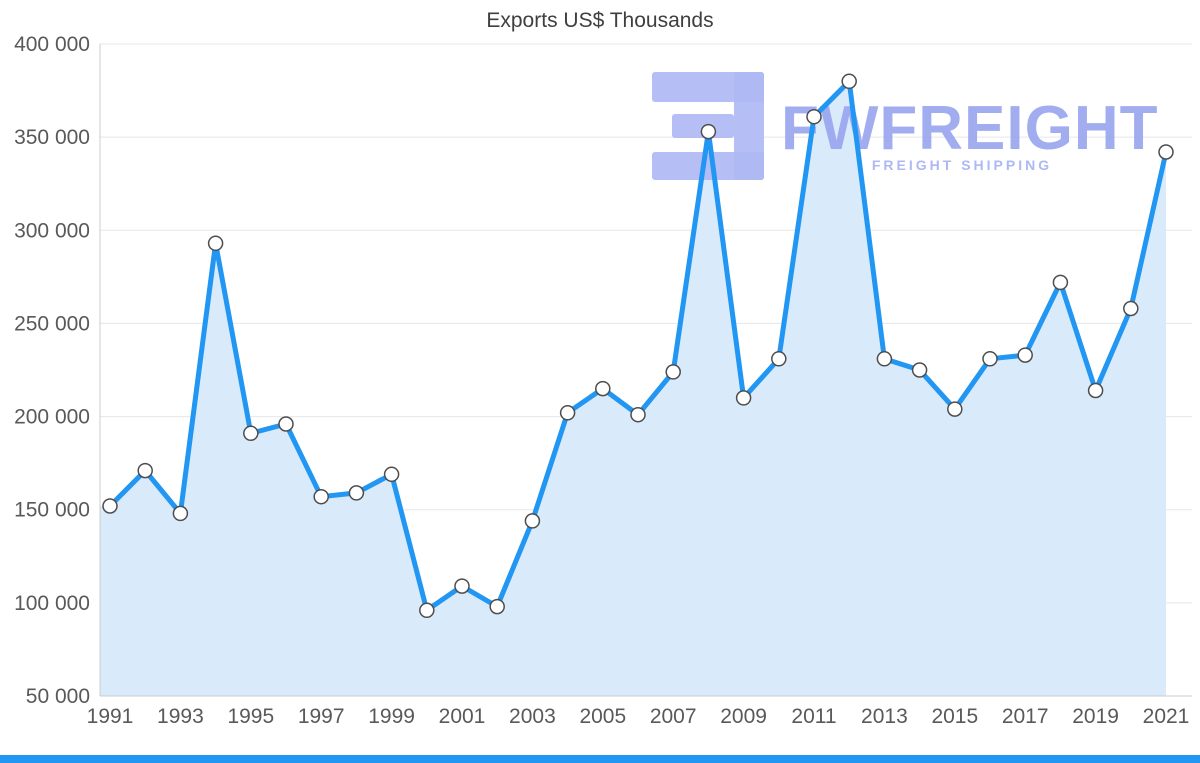 Image resolution: width=1200 pixels, height=763 pixels. I want to click on data-point-2014, so click(919, 370).